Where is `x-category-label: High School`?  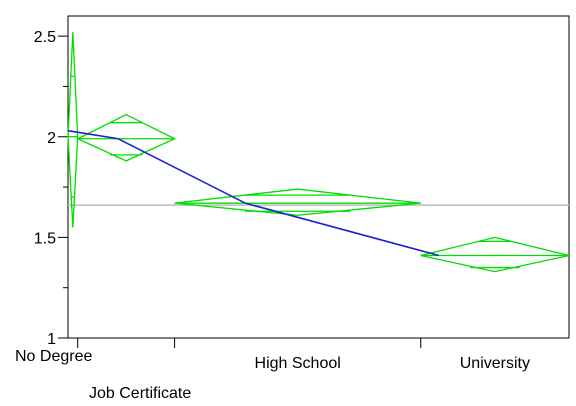 x-category-label: High School is located at coordinates (298, 363).